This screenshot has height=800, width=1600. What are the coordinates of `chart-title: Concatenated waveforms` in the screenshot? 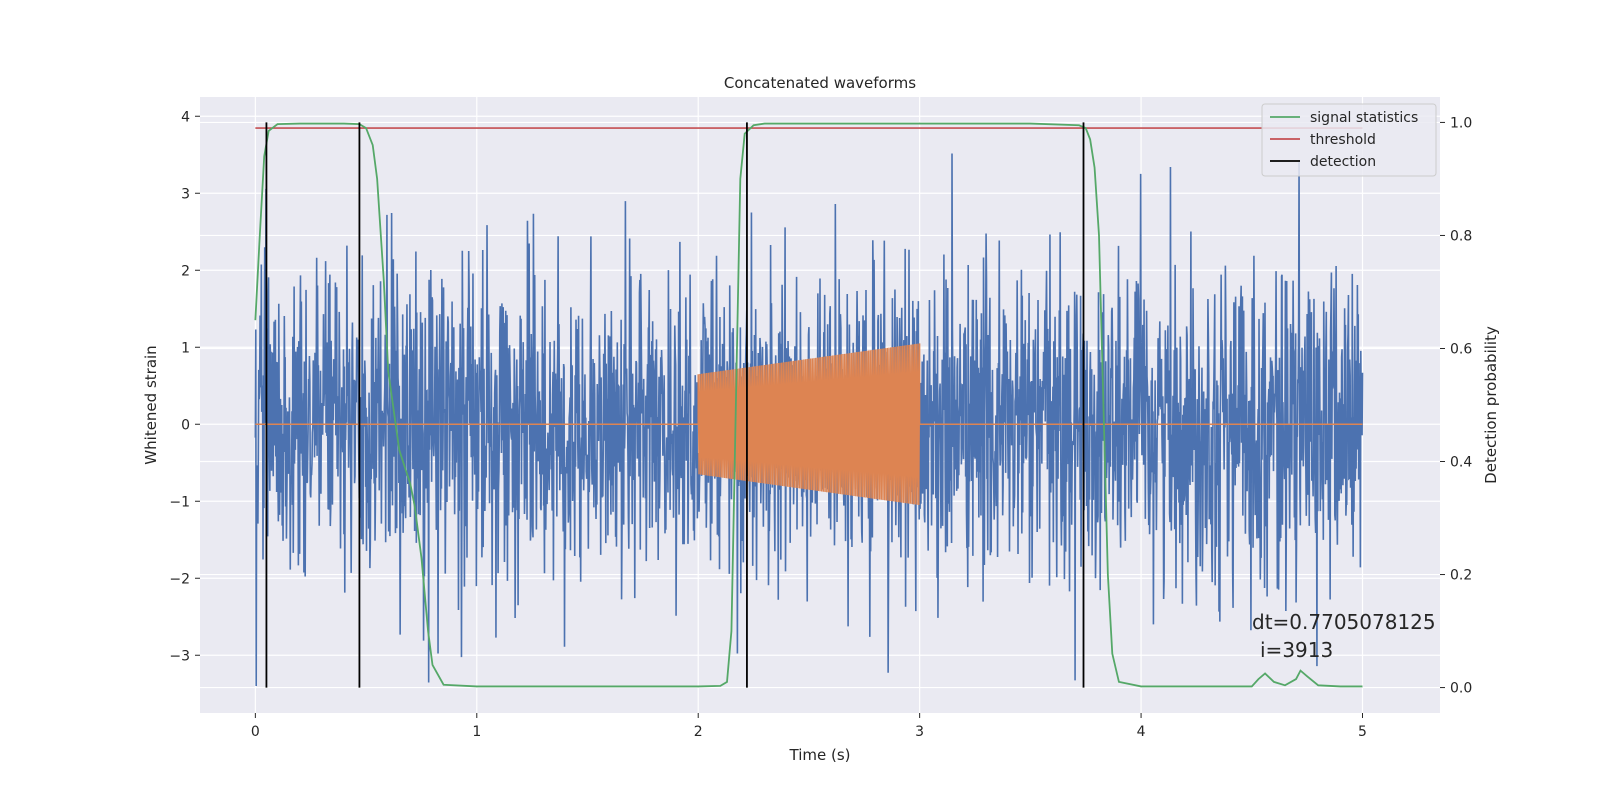 It's located at (820, 83).